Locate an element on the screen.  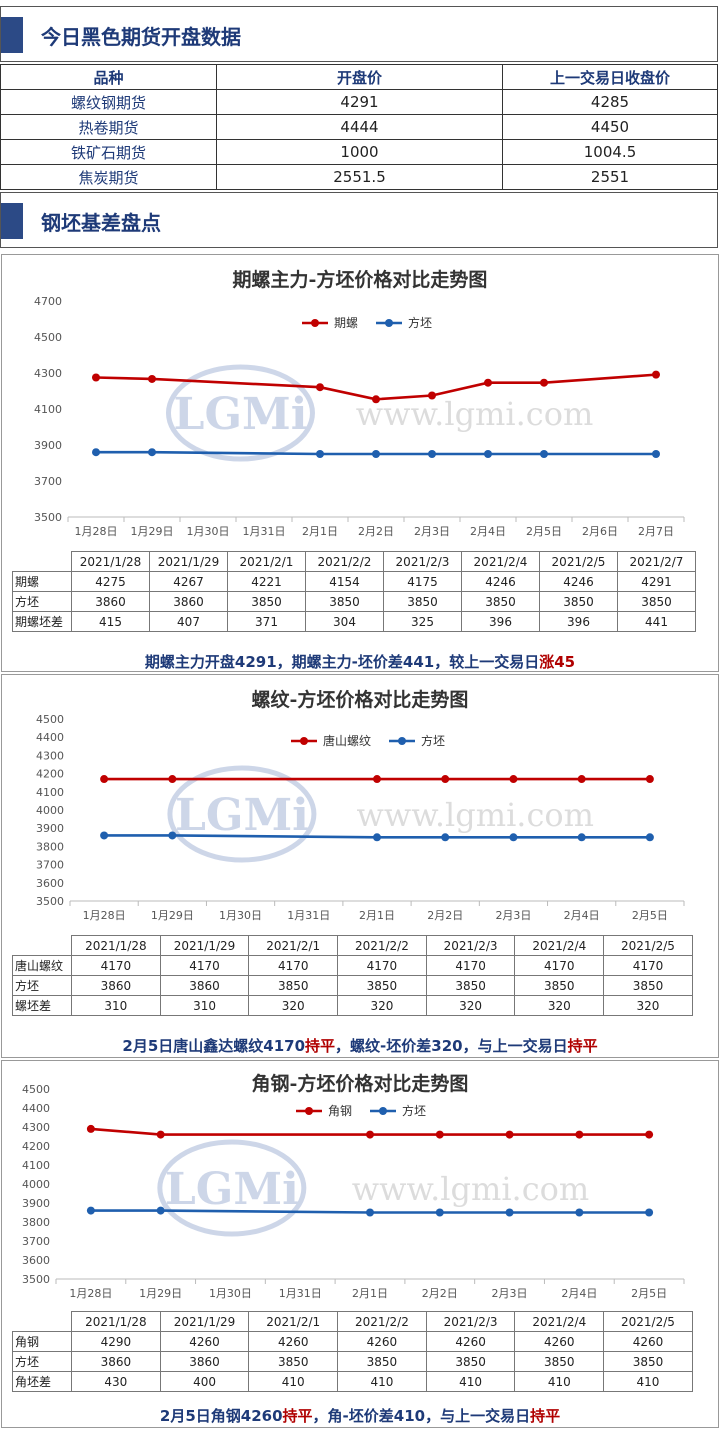
caption-text: ，角-坯价差410，与上一交易日 is located at coordinates (421, 1416).